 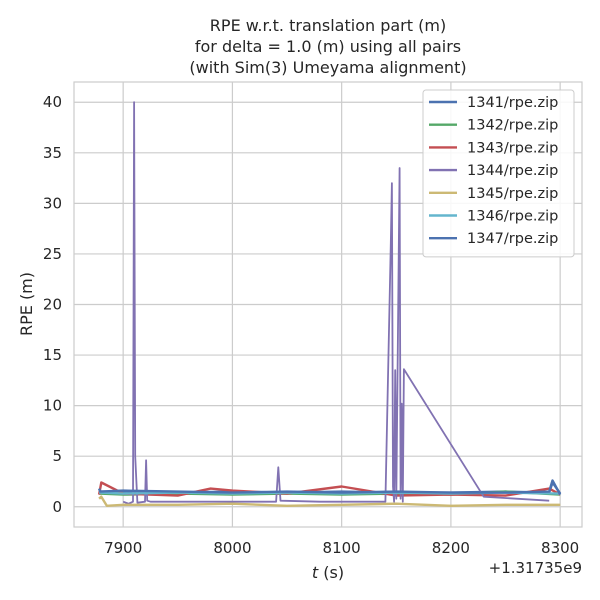 I want to click on legend-label: 1345/rpe.zip, so click(x=512, y=194).